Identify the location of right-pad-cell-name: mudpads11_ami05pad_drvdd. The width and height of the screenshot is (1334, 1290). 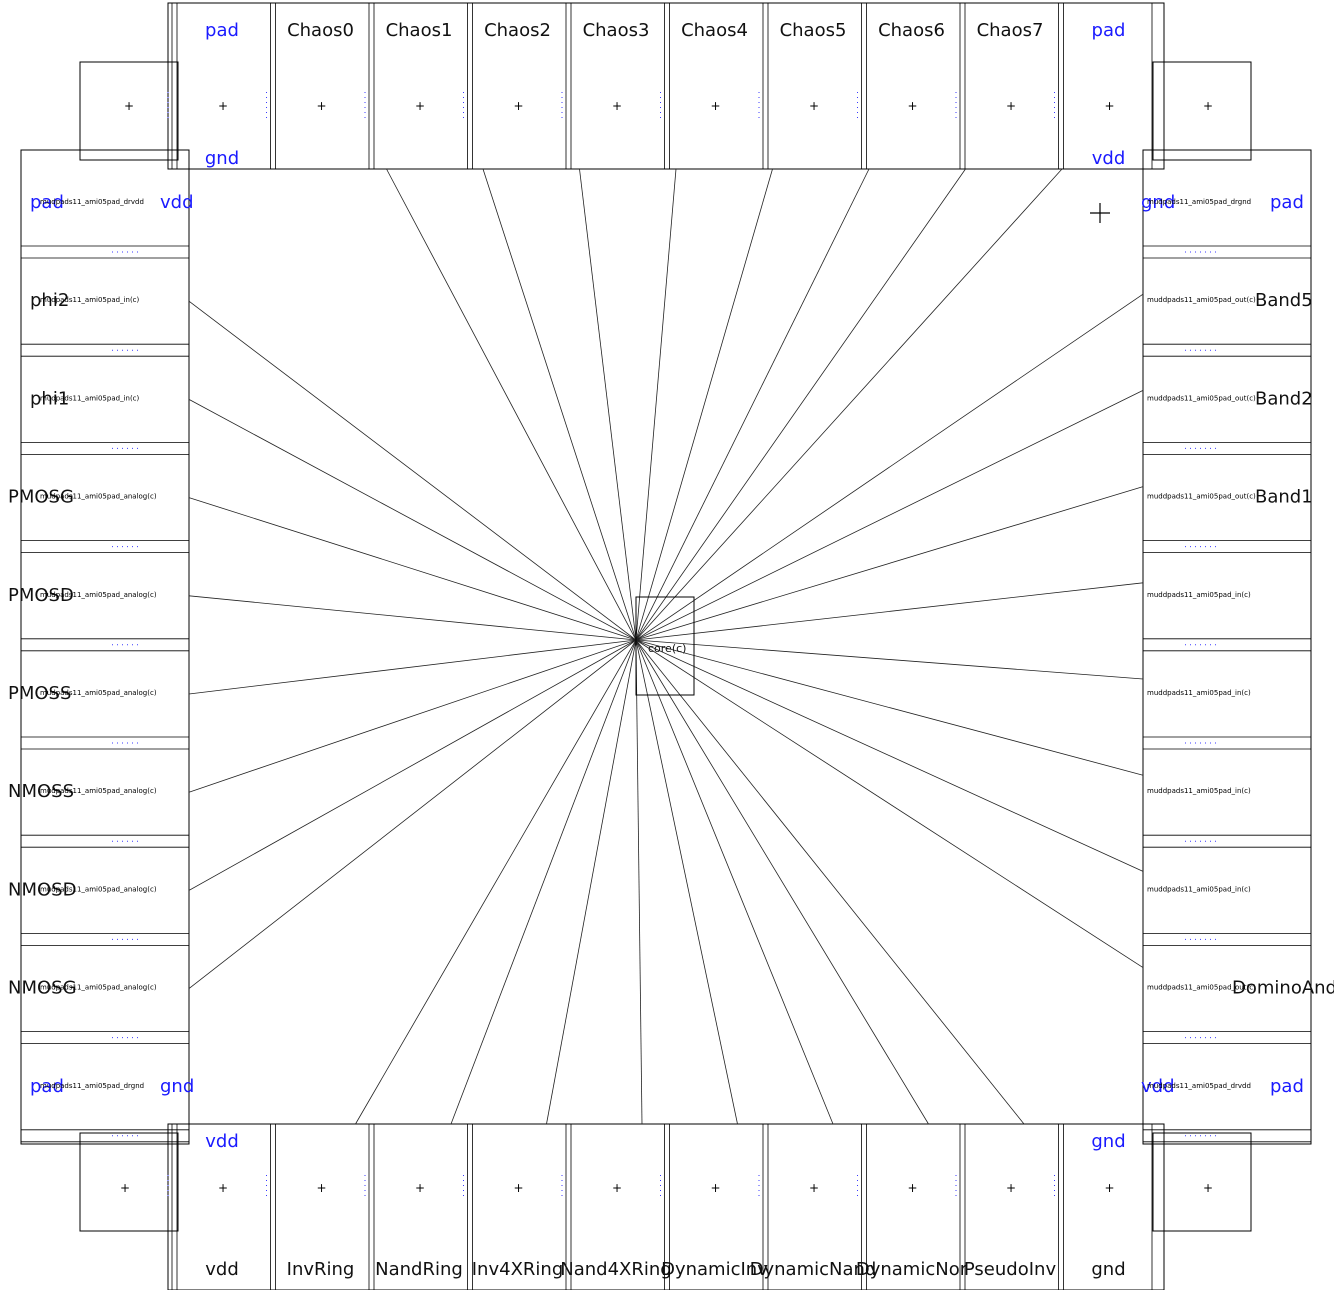
(1199, 1086).